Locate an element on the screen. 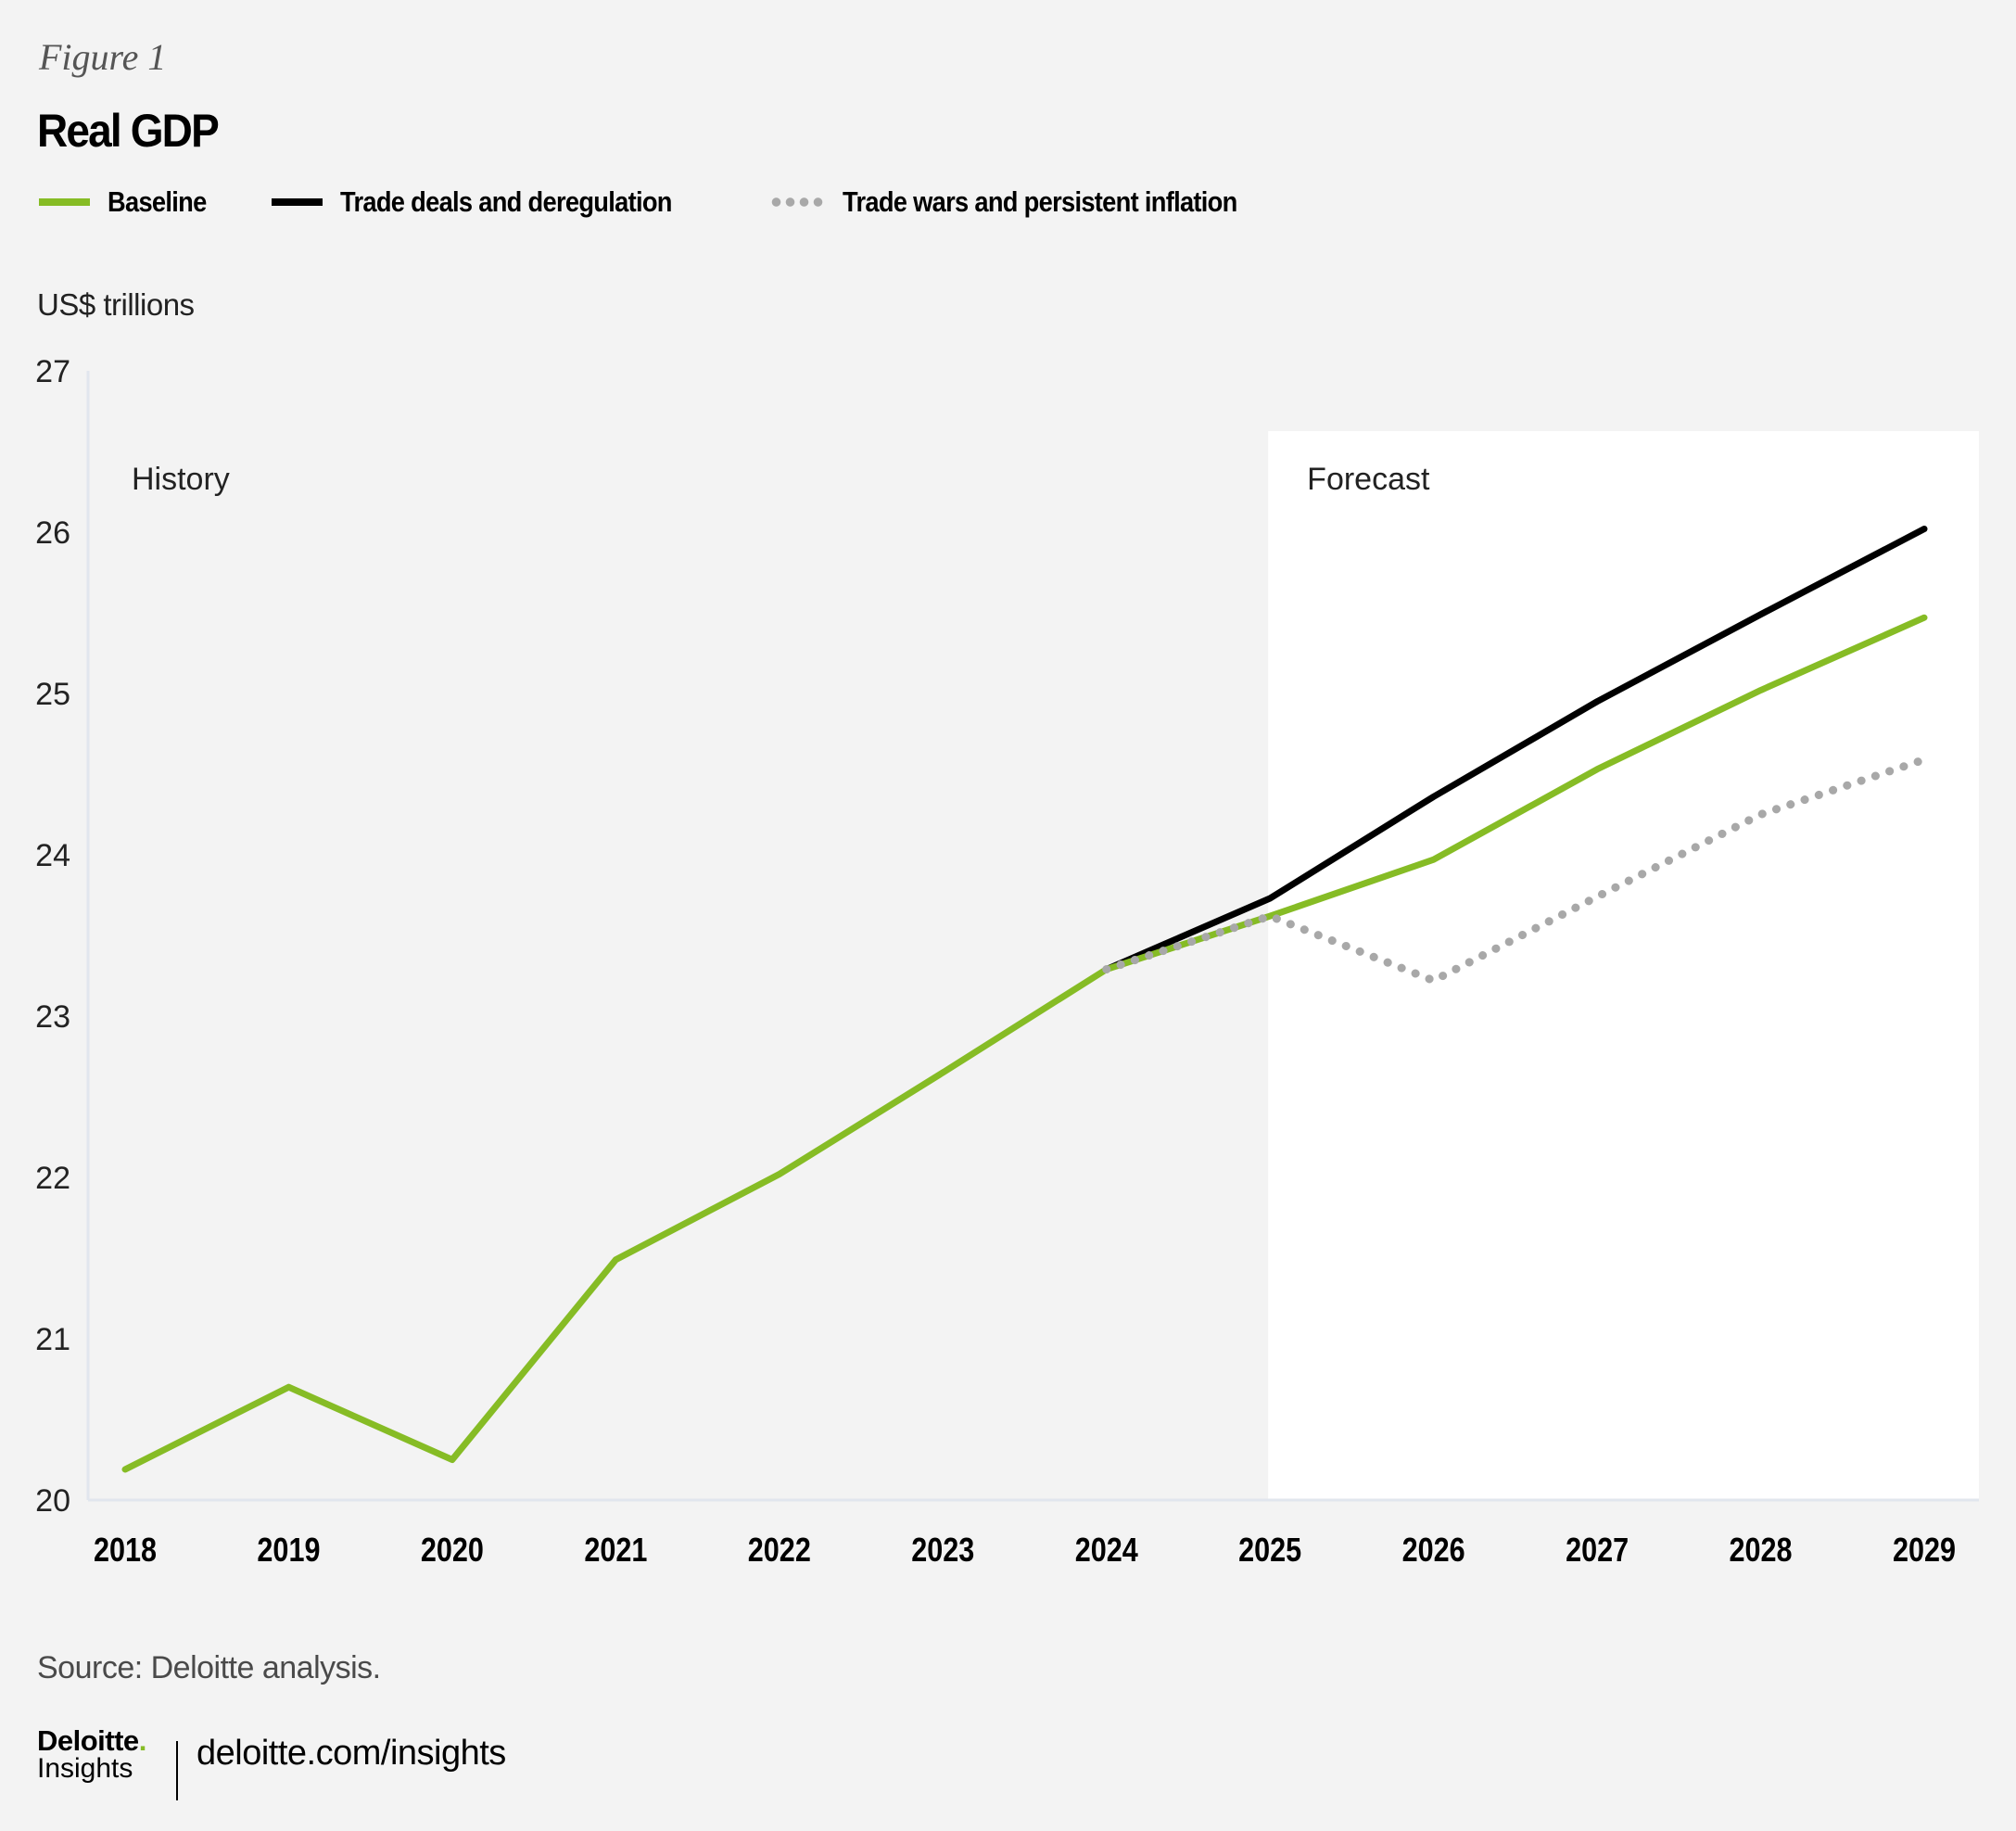 The height and width of the screenshot is (1831, 2016). source-note: Source: Deloitte analysis. is located at coordinates (209, 1667).